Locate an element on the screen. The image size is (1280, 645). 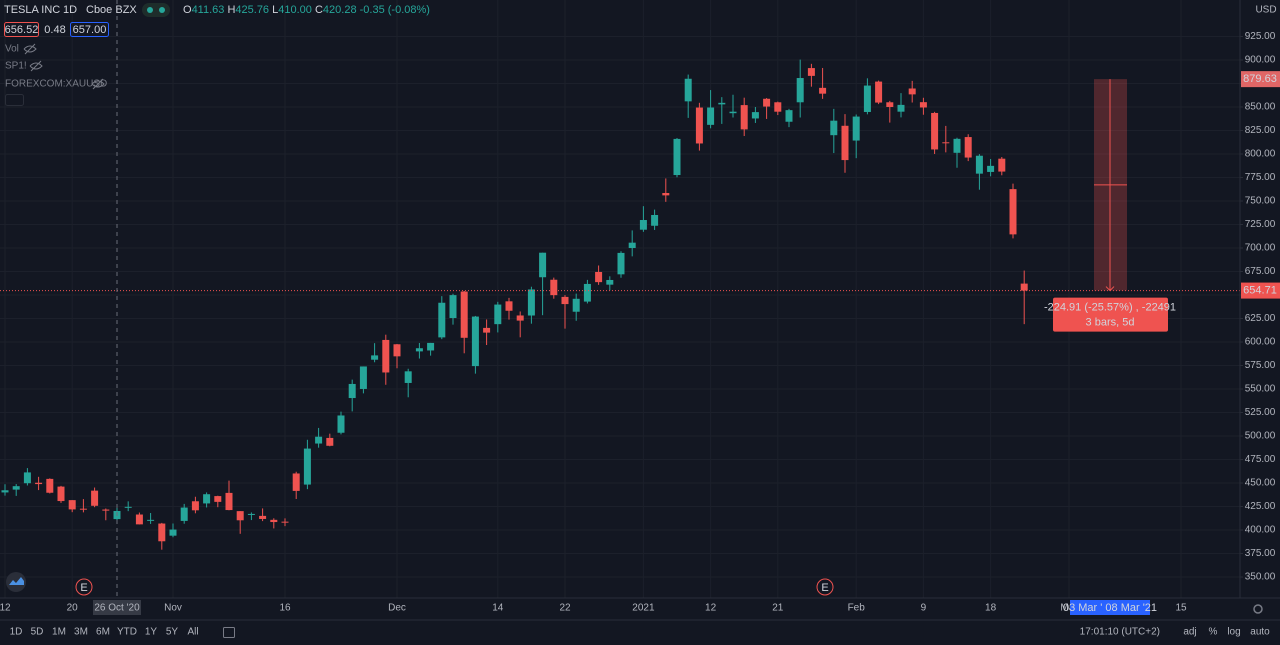
exchange: Cboe BZX is located at coordinates (111, 10).